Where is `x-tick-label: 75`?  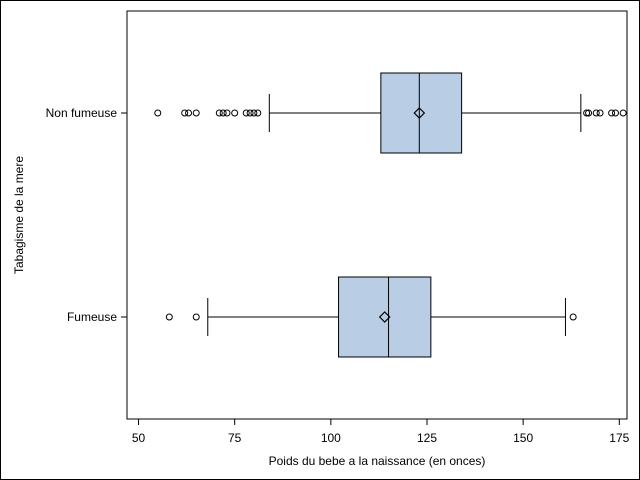
x-tick-label: 75 is located at coordinates (235, 438).